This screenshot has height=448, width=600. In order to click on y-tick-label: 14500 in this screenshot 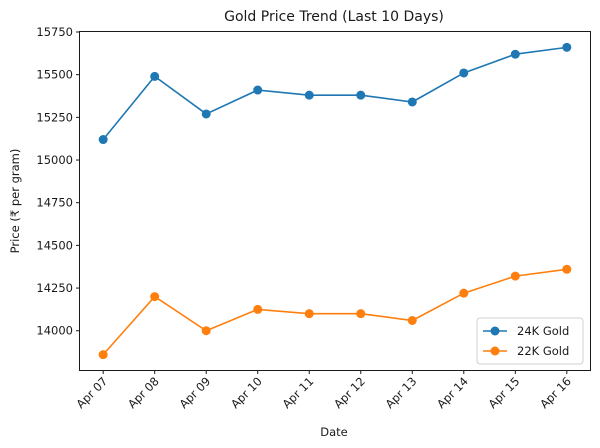, I will do `click(54, 245)`.